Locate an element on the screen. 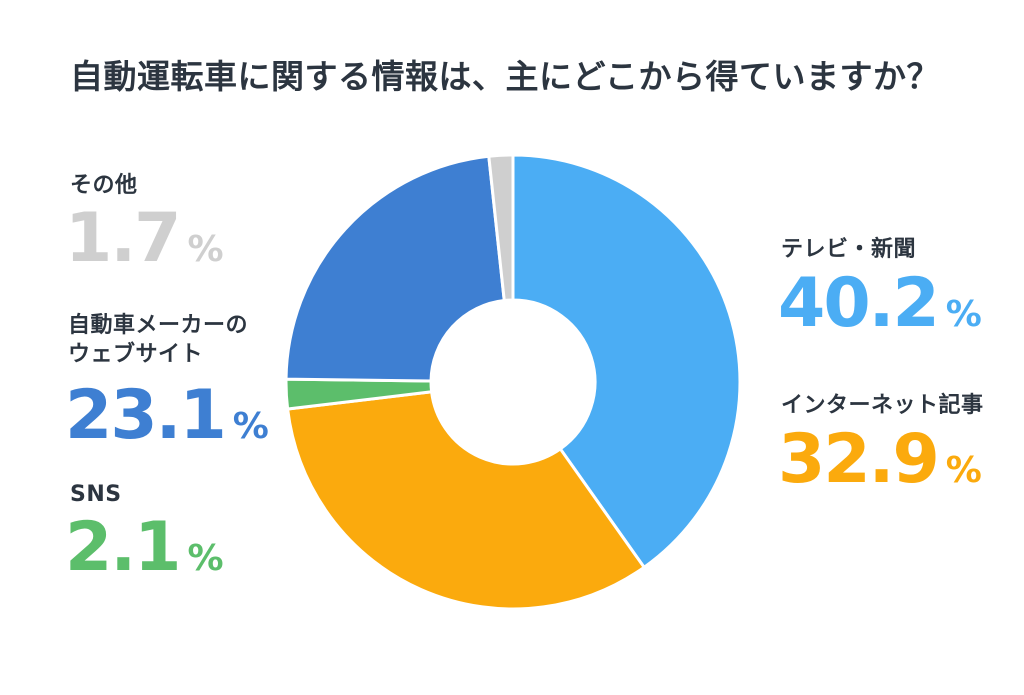 This screenshot has width=1024, height=695. percent-sign-sns: % is located at coordinates (205, 558).